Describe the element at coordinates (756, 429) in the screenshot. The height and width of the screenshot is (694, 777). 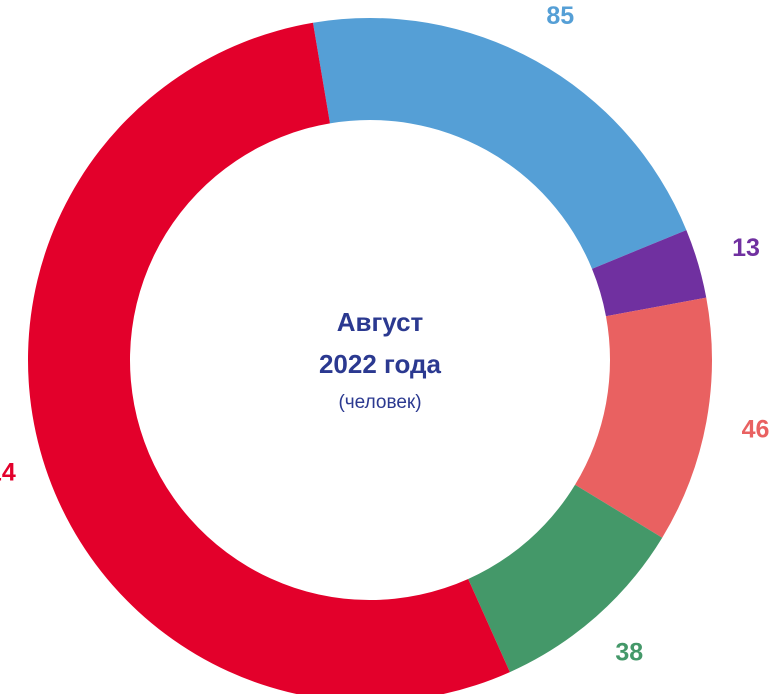
I see `value-label: 46` at that location.